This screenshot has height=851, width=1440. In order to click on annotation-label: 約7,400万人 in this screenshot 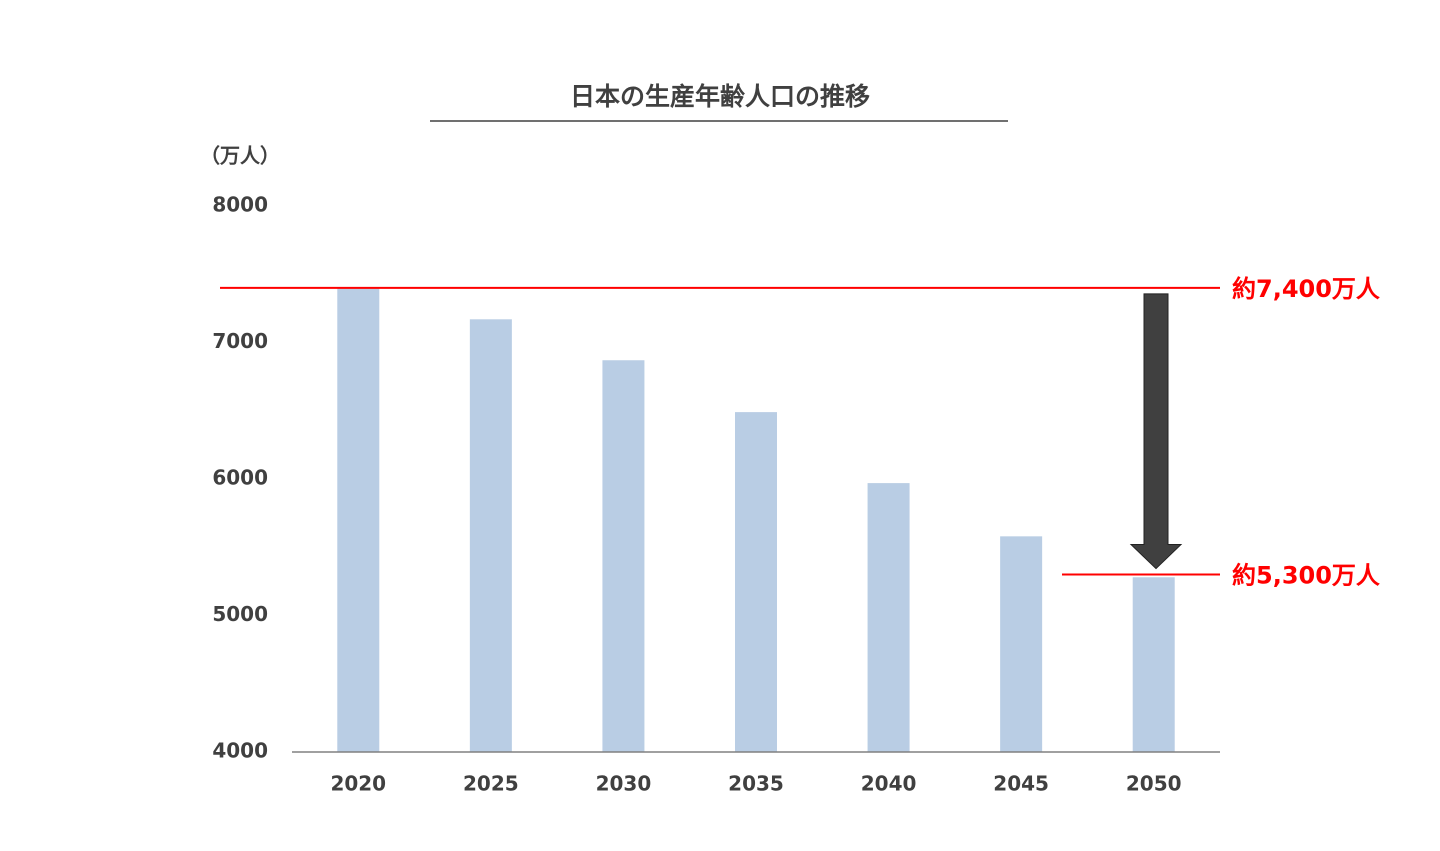, I will do `click(1306, 289)`.